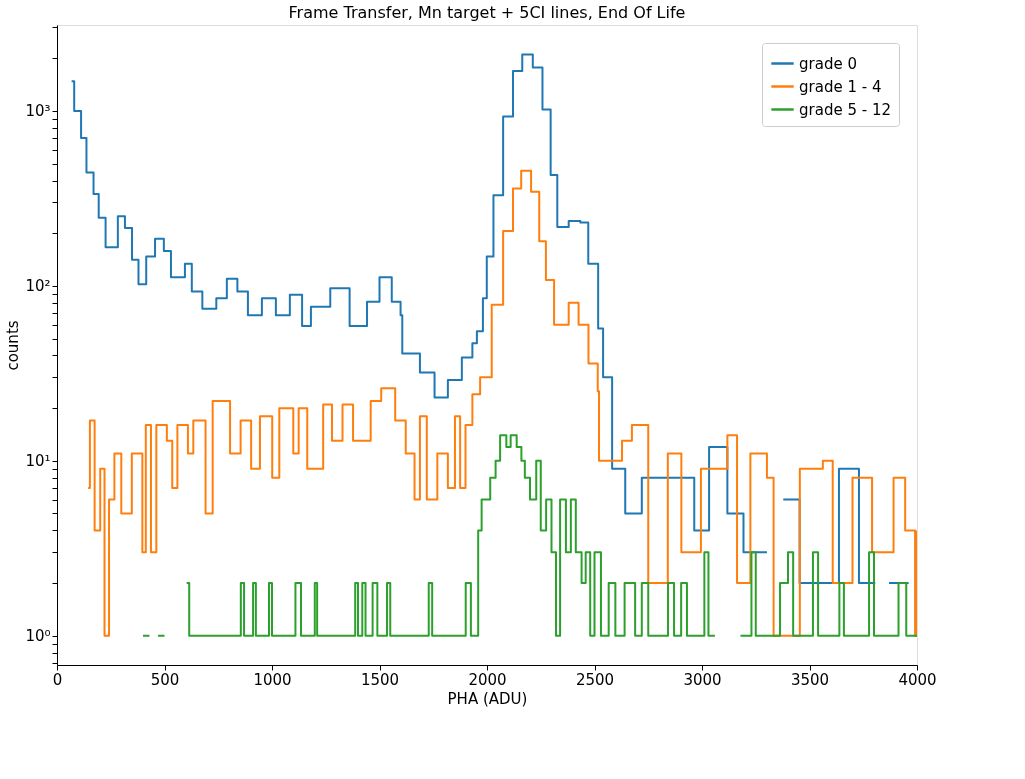  Describe the element at coordinates (917, 679) in the screenshot. I see `x-tick-label: 4000` at that location.